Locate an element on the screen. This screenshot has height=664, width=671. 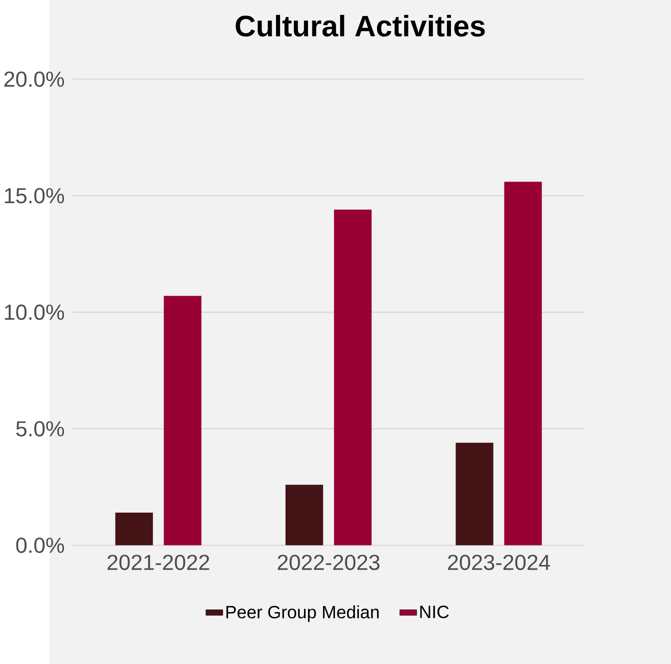
x-tick-label: 2021-2022 is located at coordinates (159, 562).